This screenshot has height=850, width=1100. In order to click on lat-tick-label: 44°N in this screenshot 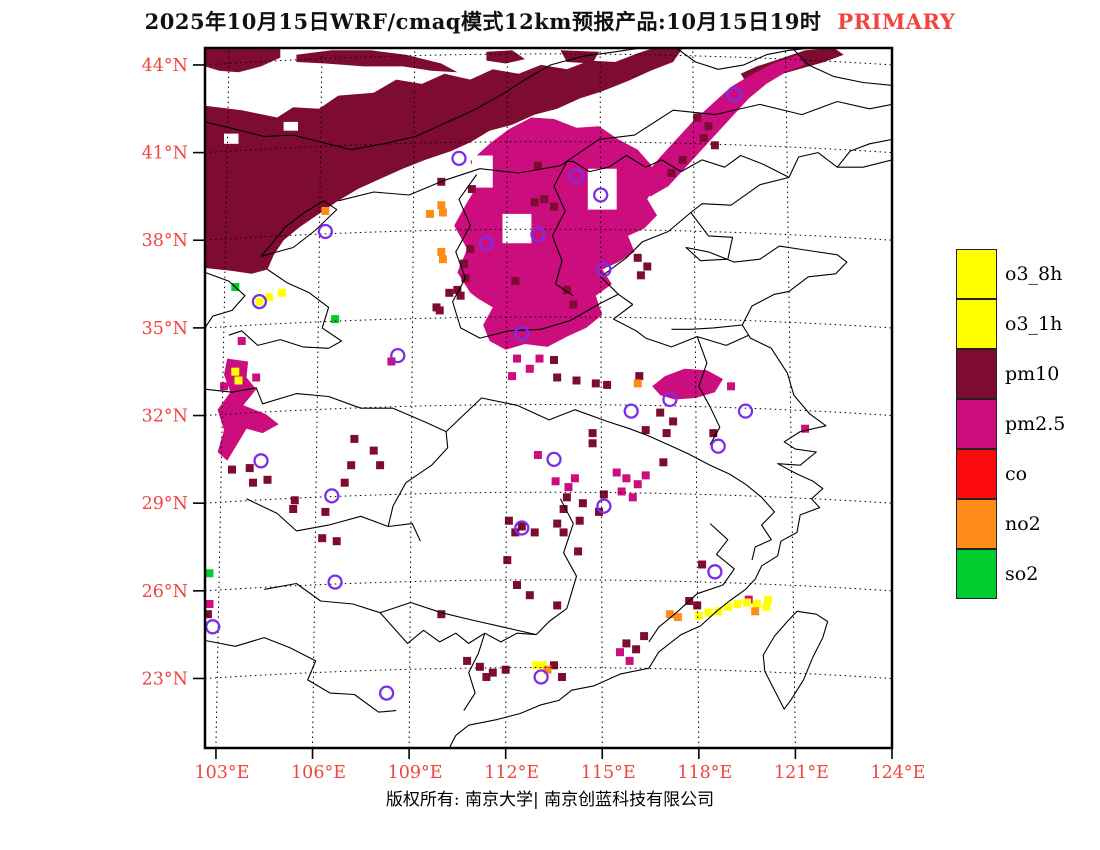, I will do `click(165, 66)`.